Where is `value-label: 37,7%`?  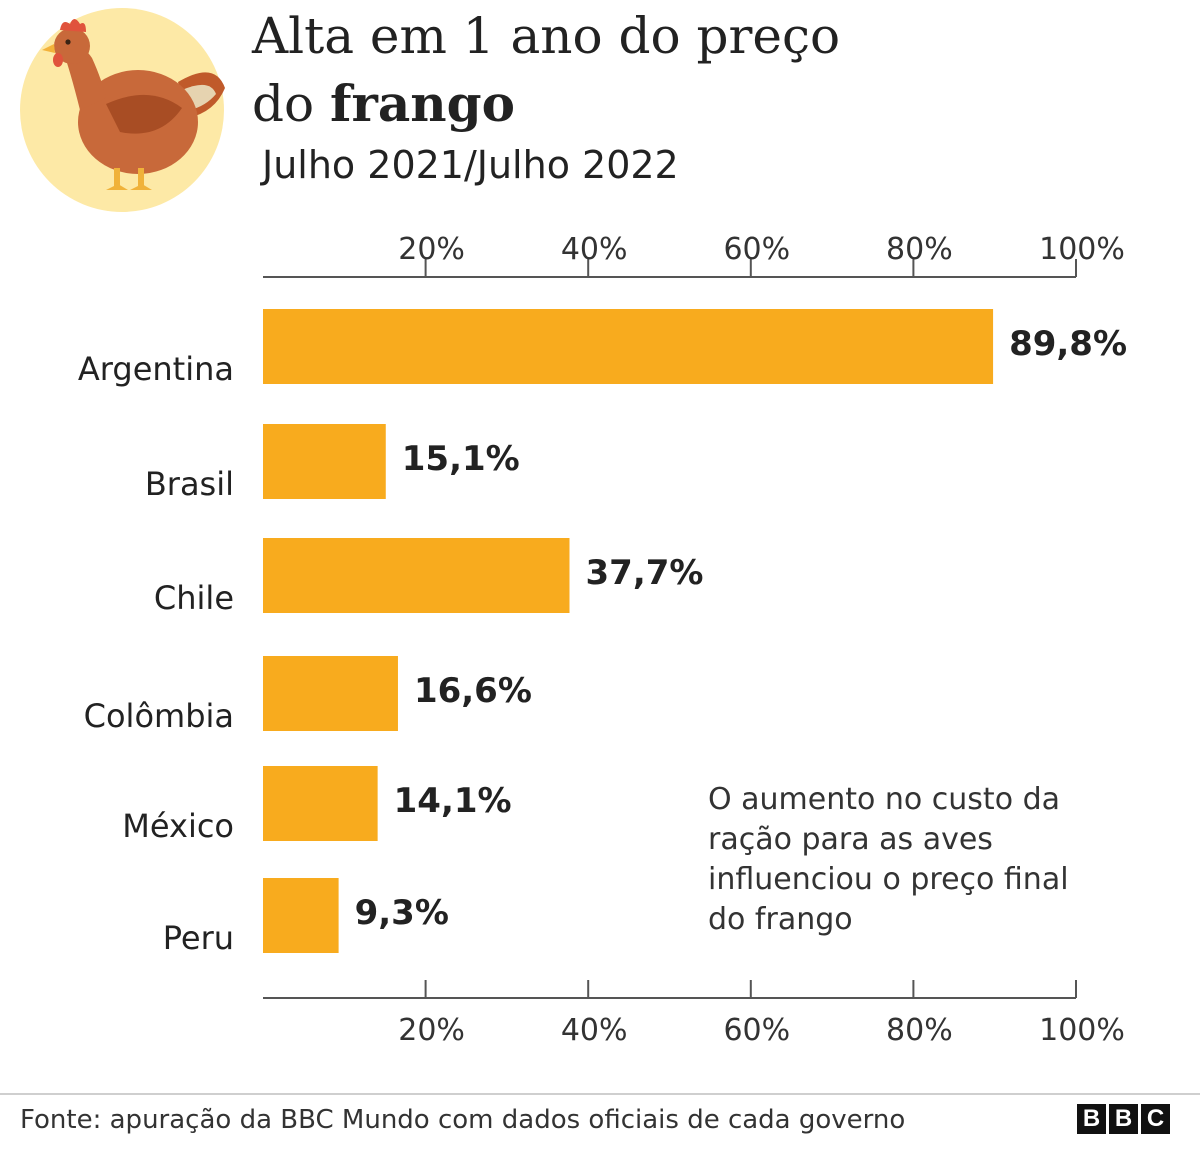 value-label: 37,7% is located at coordinates (645, 573).